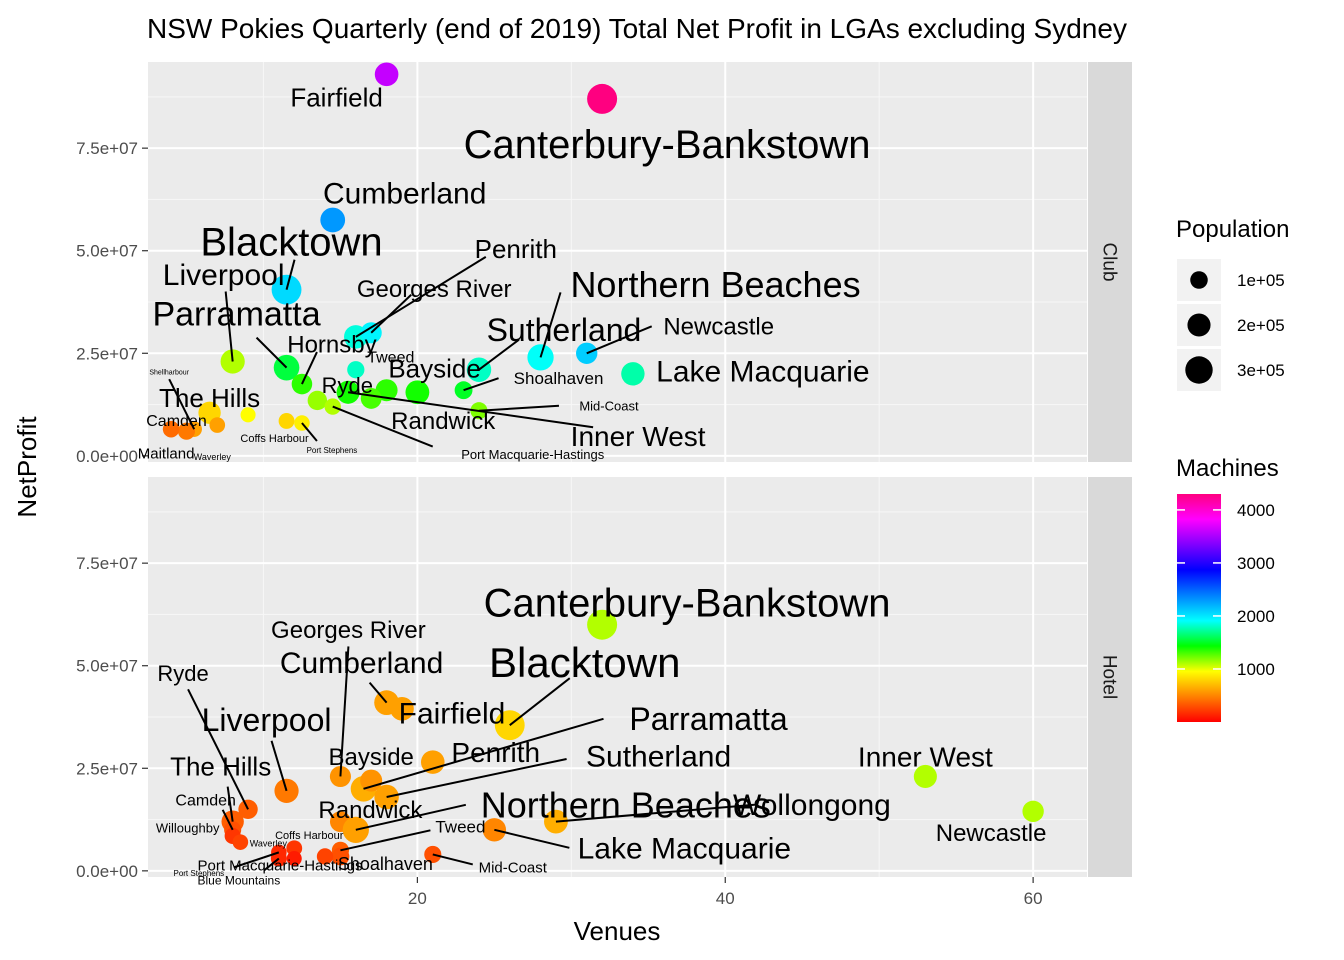  Describe the element at coordinates (1033, 898) in the screenshot. I see `x-tick-label: 60` at that location.